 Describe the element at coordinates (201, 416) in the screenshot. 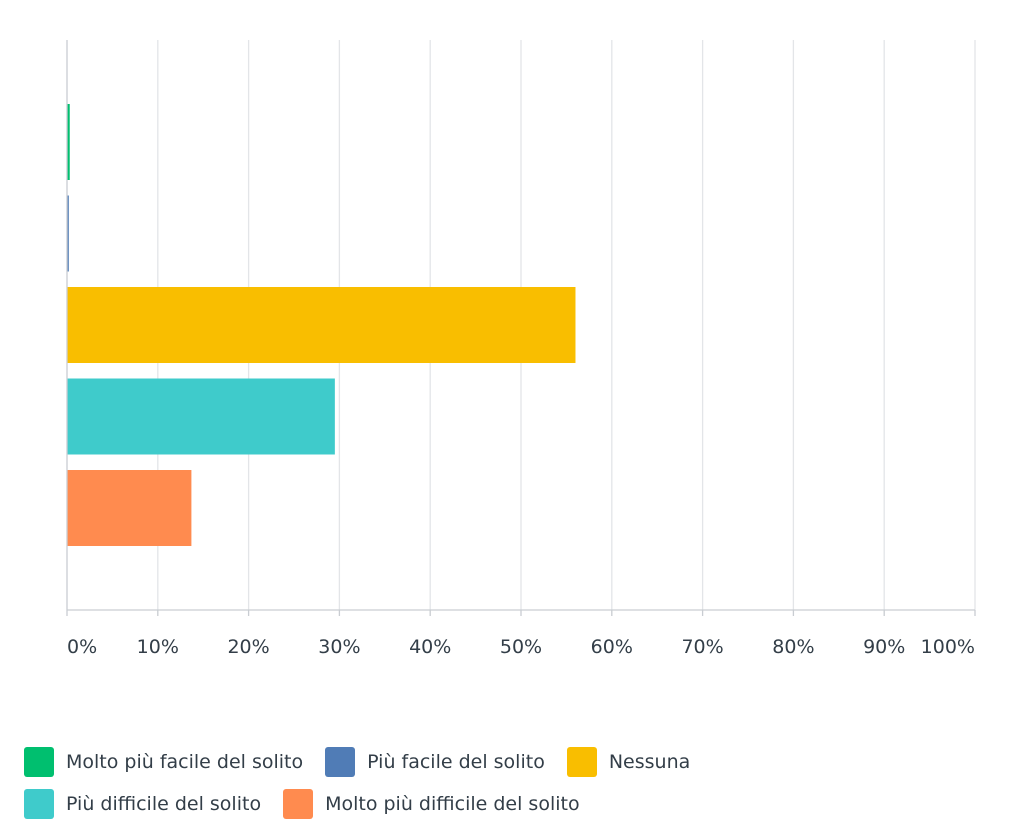

I see `bar-piu-difficile-del-solito` at that location.